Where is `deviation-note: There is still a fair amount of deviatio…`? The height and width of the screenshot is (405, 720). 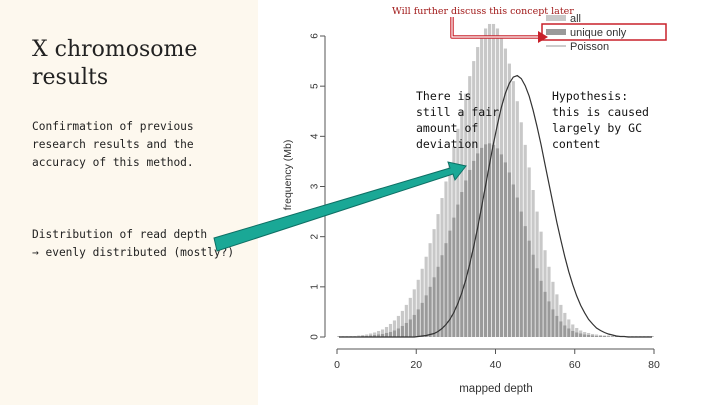 deviation-note: There is still a fair amount of deviatio… is located at coordinates (458, 120).